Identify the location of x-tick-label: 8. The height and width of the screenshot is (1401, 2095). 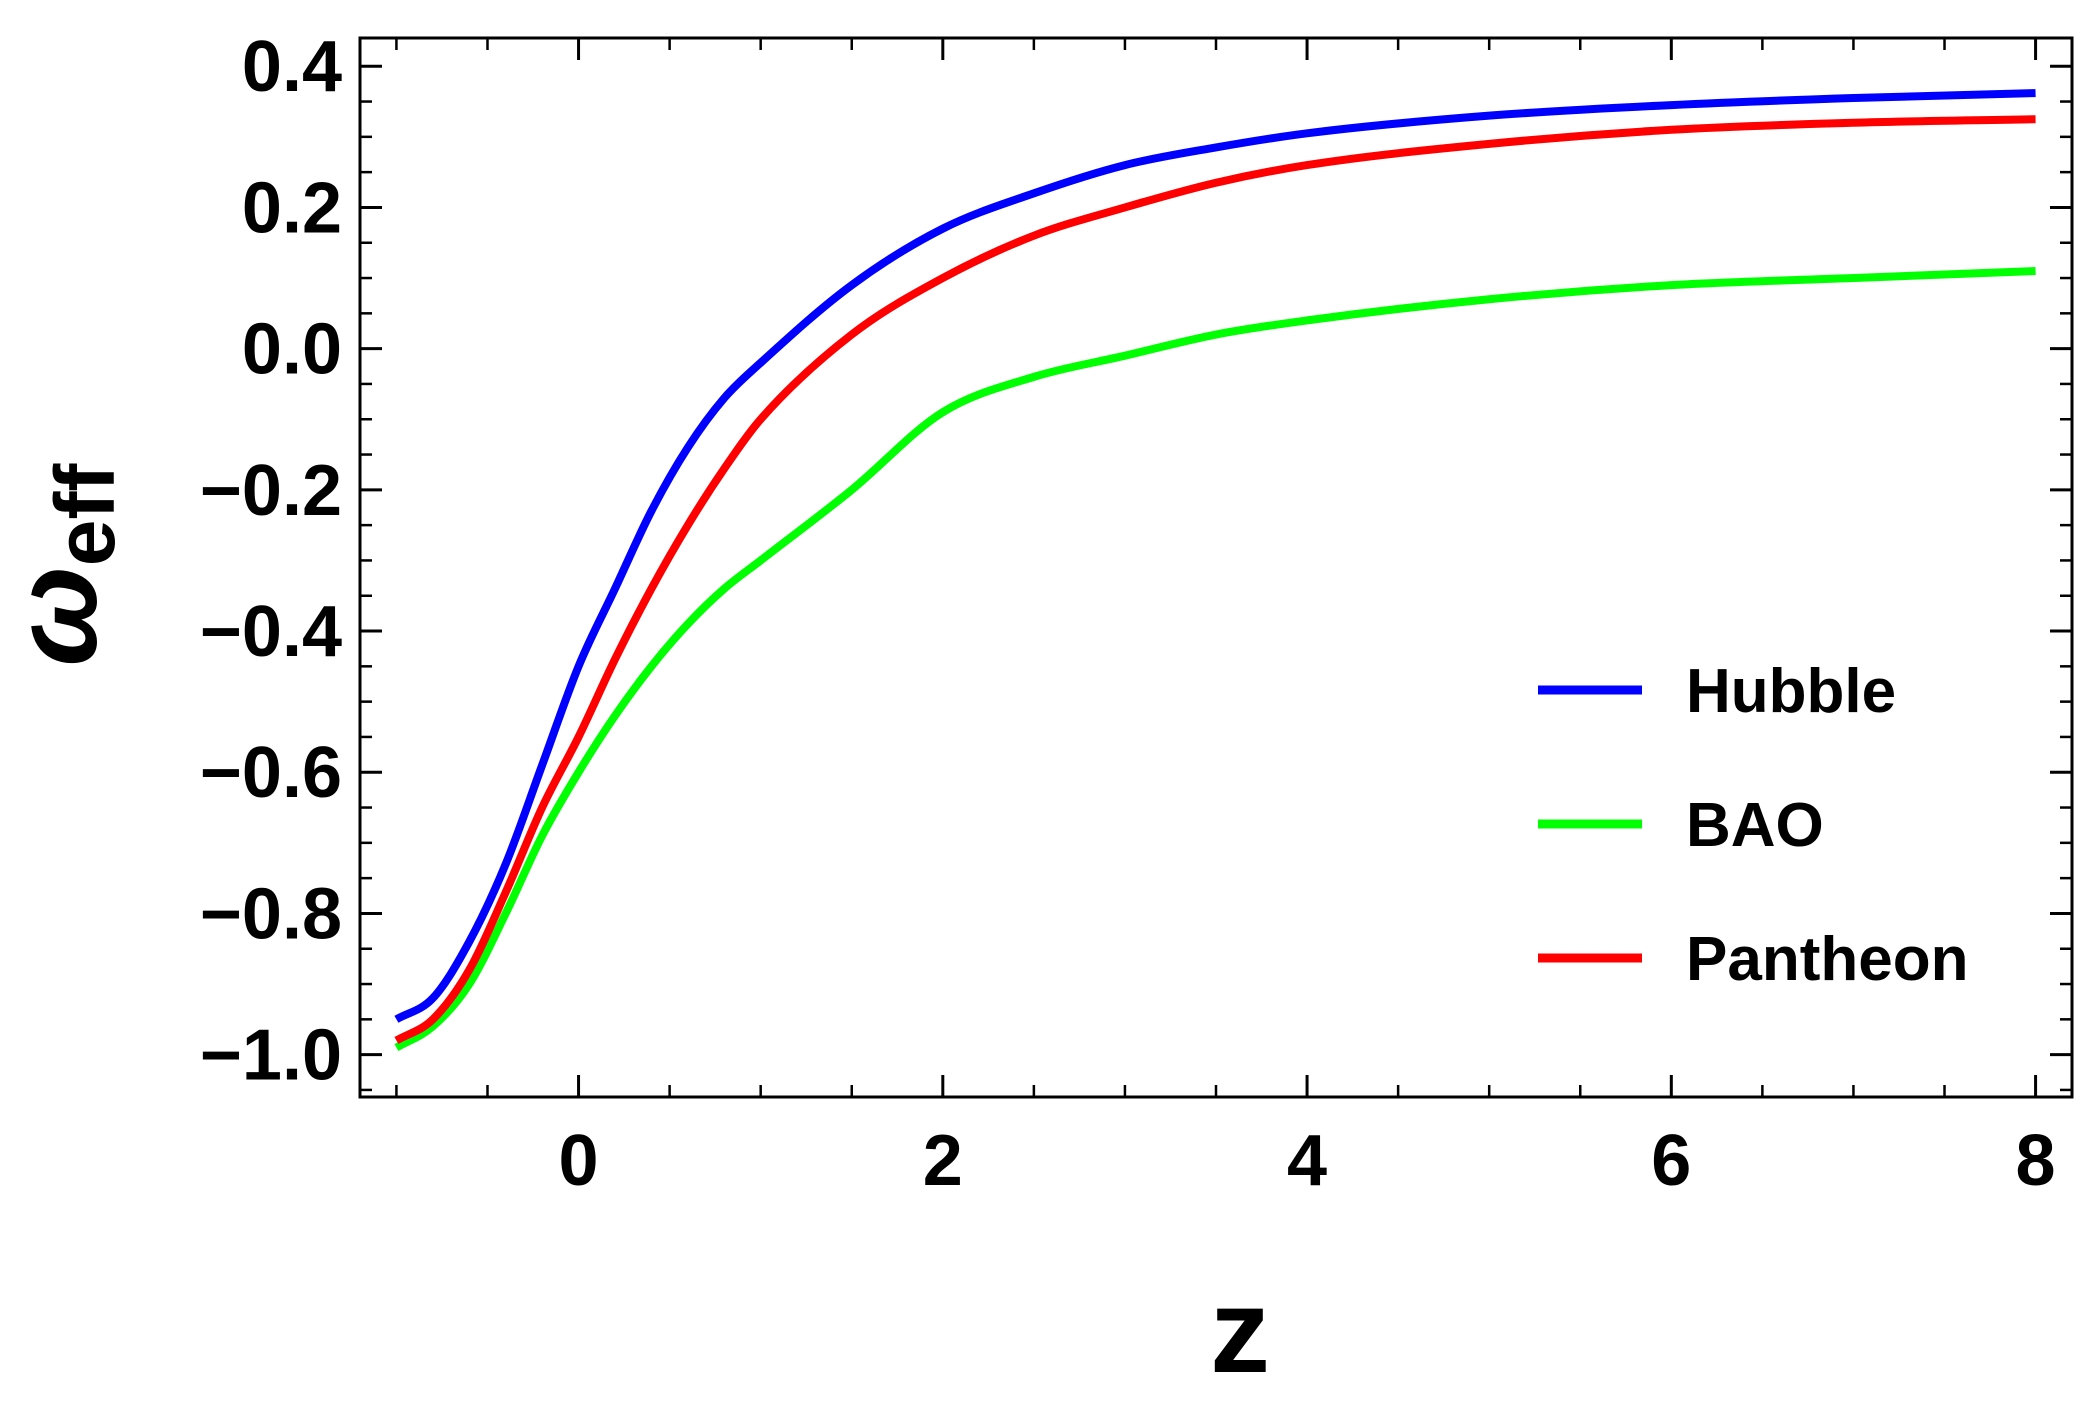
(2036, 1161).